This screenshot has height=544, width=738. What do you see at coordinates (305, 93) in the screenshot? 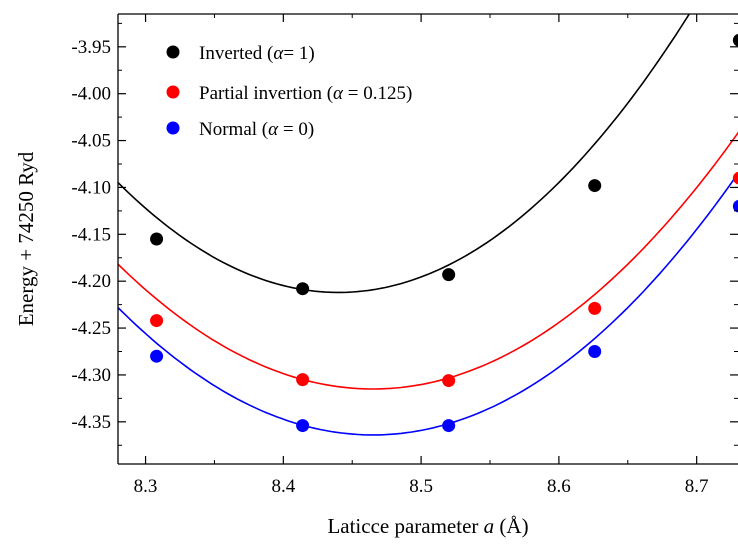
I see `legend-label-1: Partial invertion (α = 0.125)` at bounding box center [305, 93].